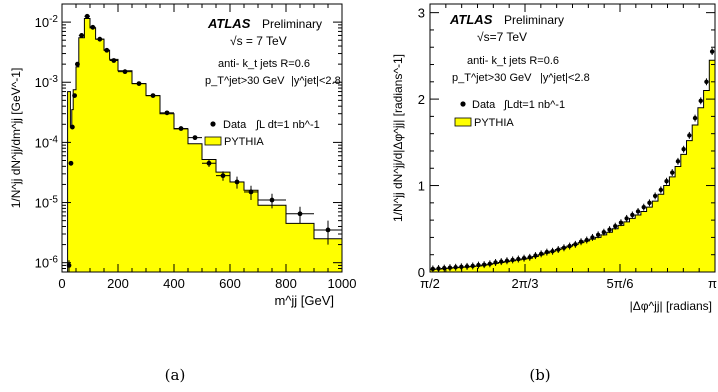 The width and height of the screenshot is (718, 392). Describe the element at coordinates (47, 142) in the screenshot. I see `chart-a-y-tick-label: 10⁻⁴` at that location.